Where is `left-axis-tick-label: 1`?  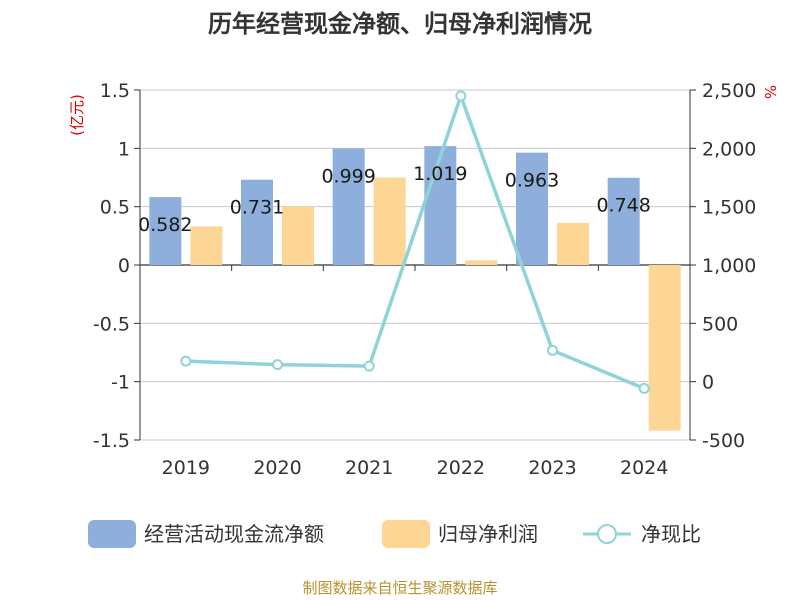
left-axis-tick-label: 1 is located at coordinates (124, 149).